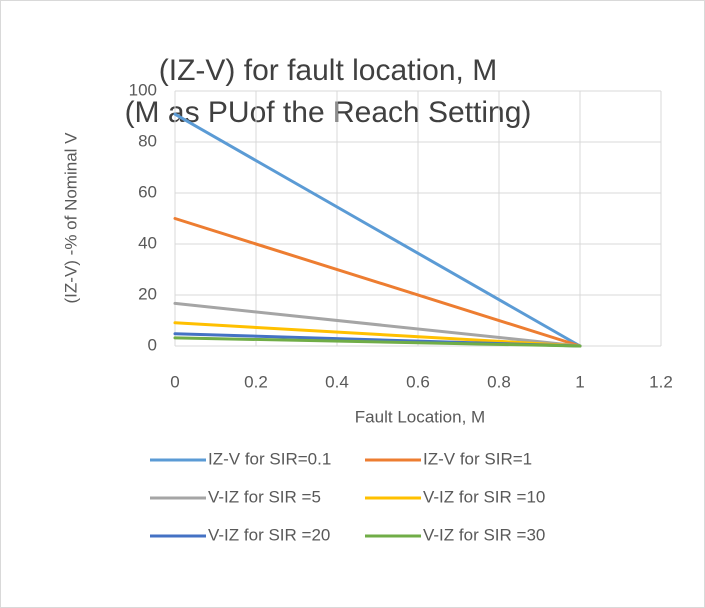  What do you see at coordinates (152, 344) in the screenshot?
I see `y-tick-label: 0` at bounding box center [152, 344].